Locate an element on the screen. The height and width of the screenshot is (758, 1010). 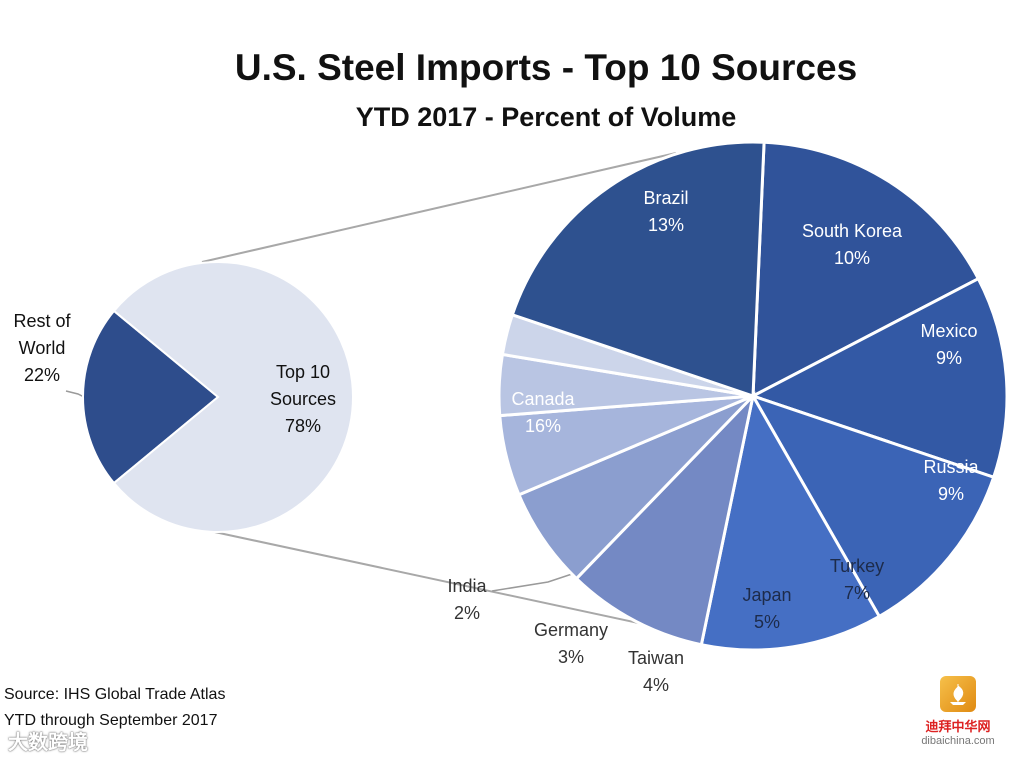
breakdown-label-turkey-name: Turkey is located at coordinates (857, 566).